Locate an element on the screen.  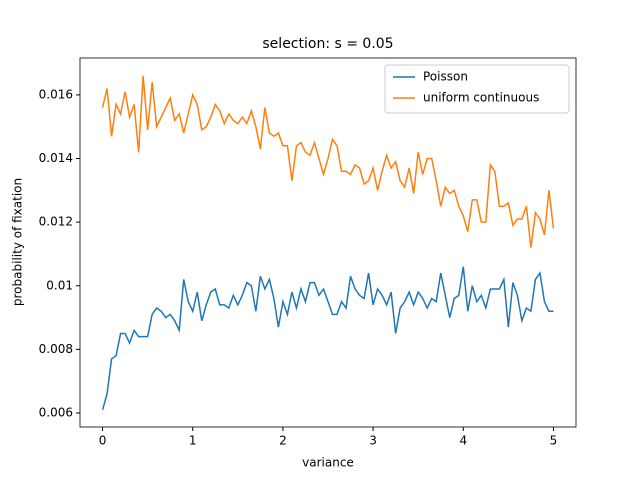
x-tick-label: 0 is located at coordinates (103, 441).